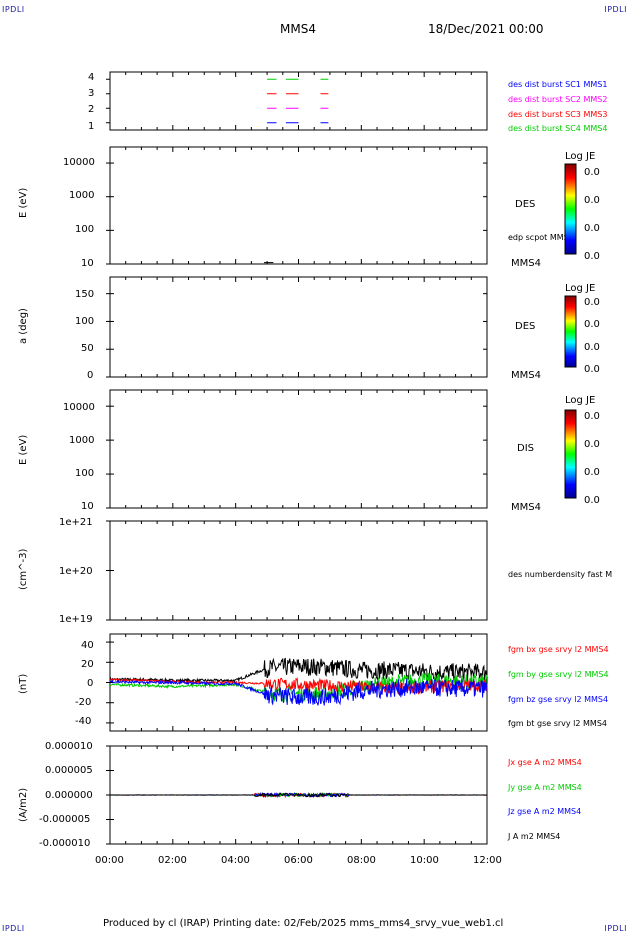 This screenshot has height=934, width=630. What do you see at coordinates (545, 762) in the screenshot?
I see `legend-entry: Jx gse A m2 MMS4` at bounding box center [545, 762].